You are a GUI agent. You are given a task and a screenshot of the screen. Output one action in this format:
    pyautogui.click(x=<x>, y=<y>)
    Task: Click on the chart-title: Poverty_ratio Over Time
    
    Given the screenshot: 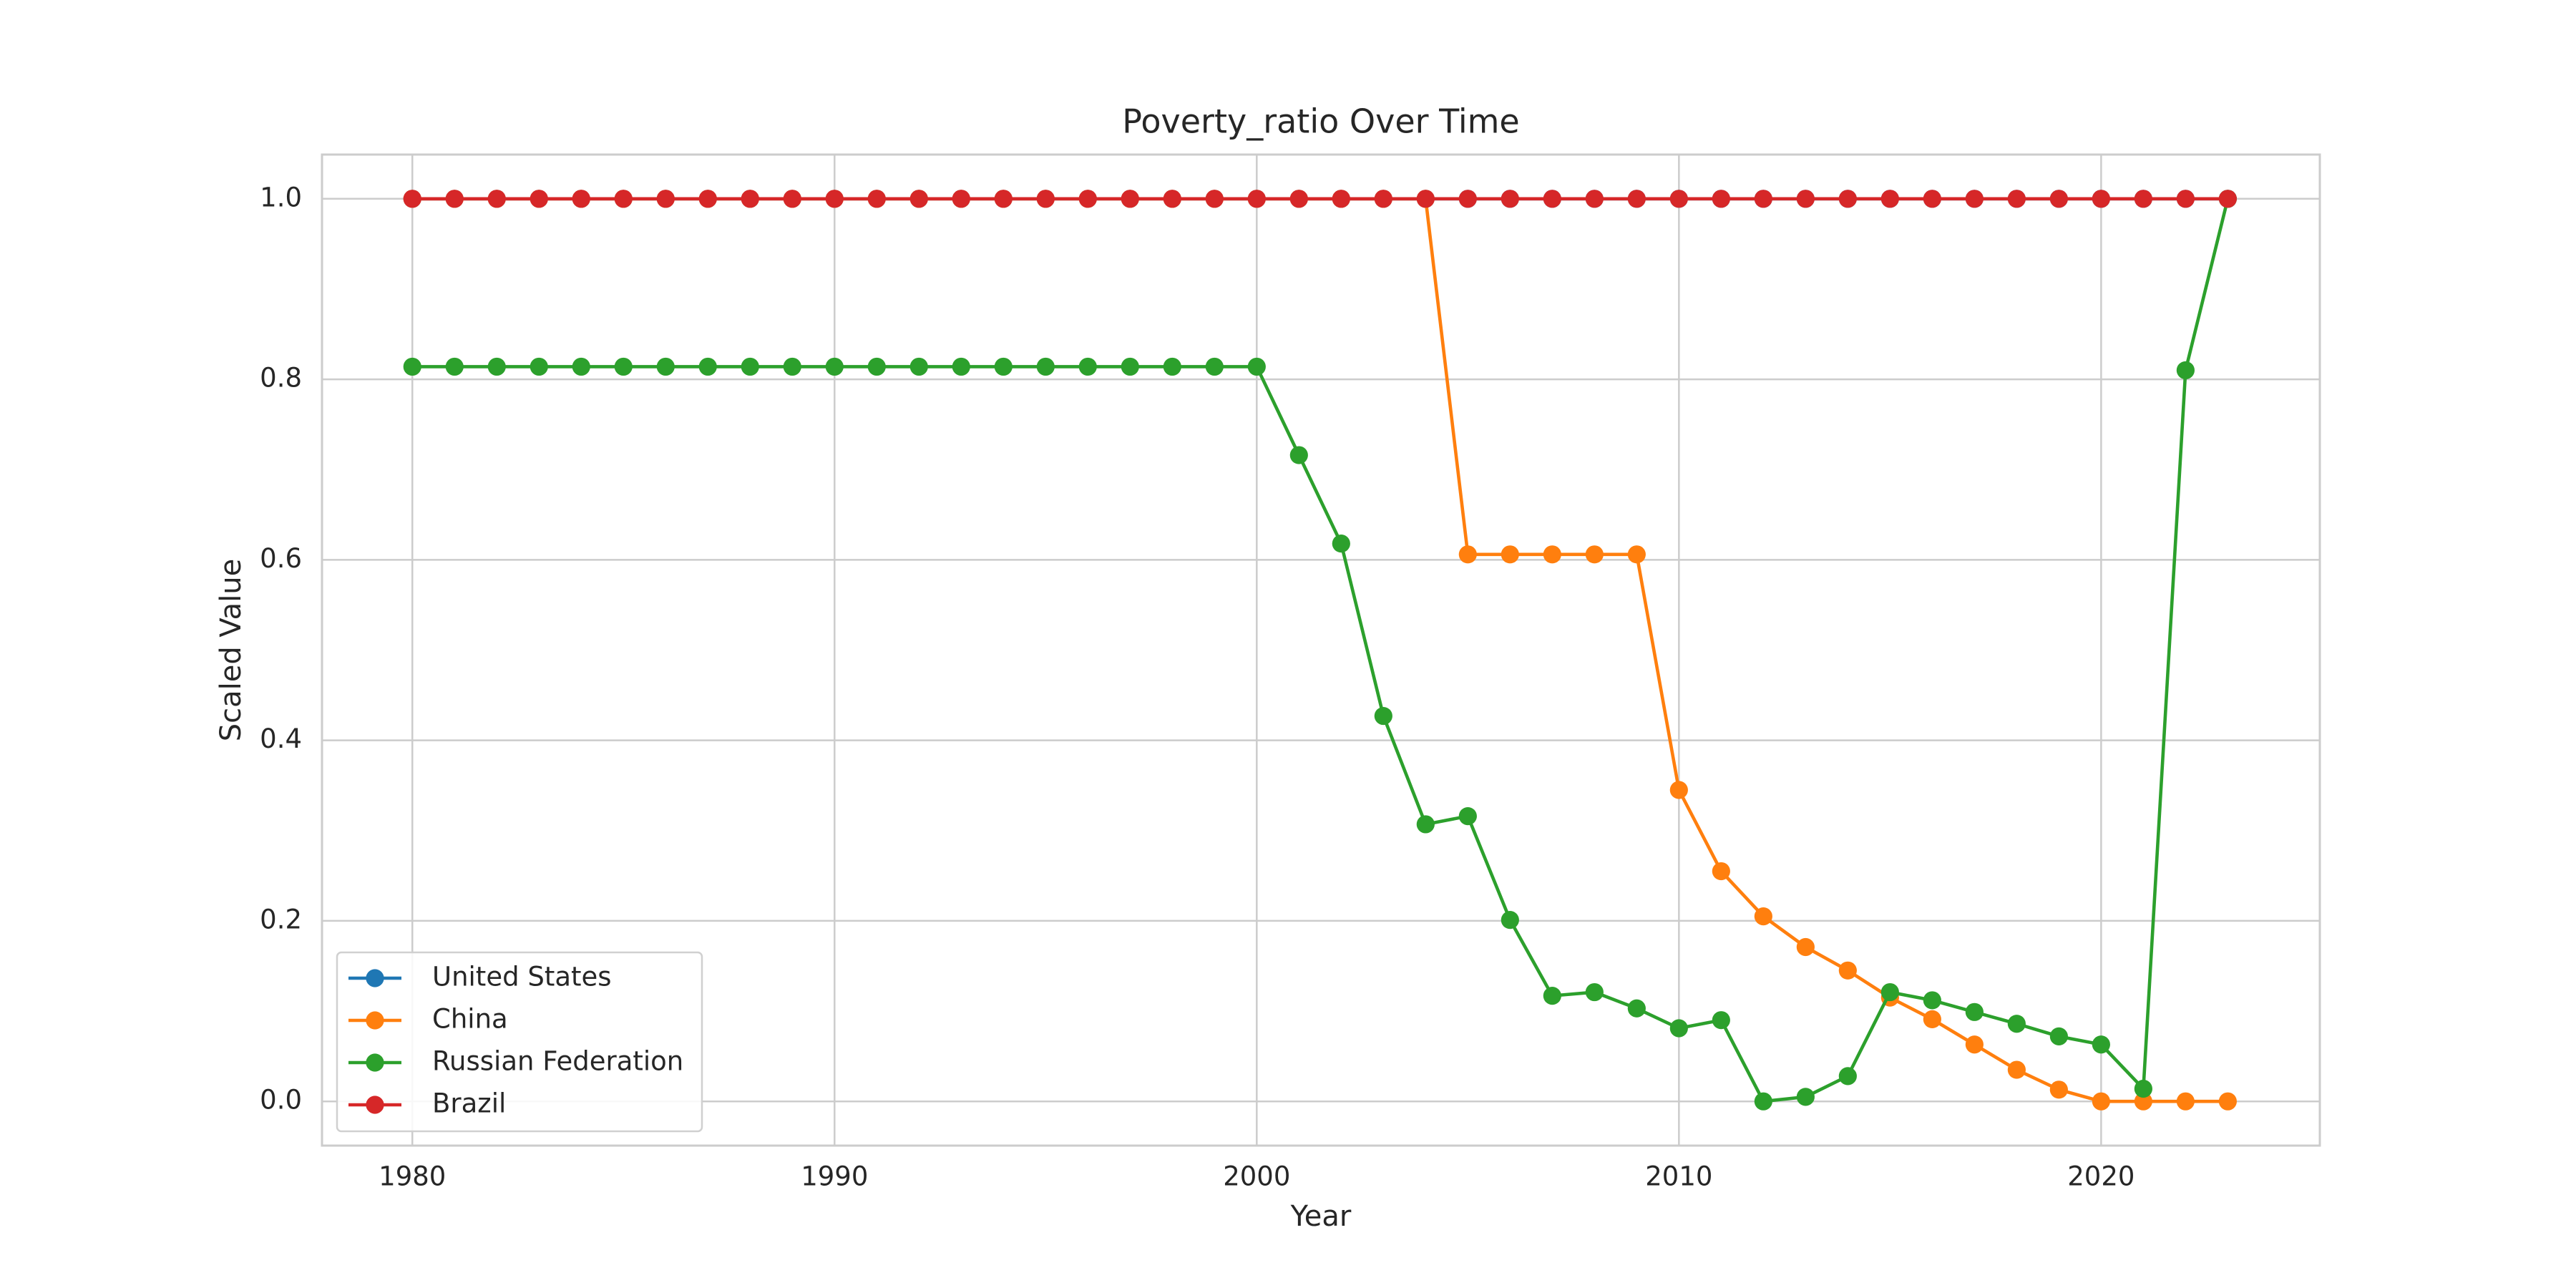 What is the action you would take?
    pyautogui.click(x=1320, y=122)
    